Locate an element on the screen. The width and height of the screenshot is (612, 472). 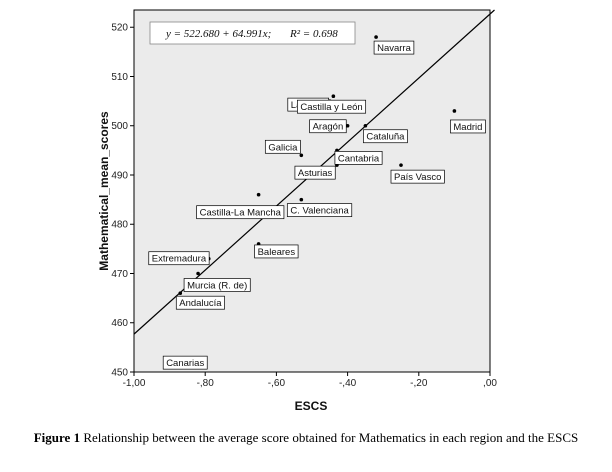
caption-label: Figure 1 is located at coordinates (57, 437).